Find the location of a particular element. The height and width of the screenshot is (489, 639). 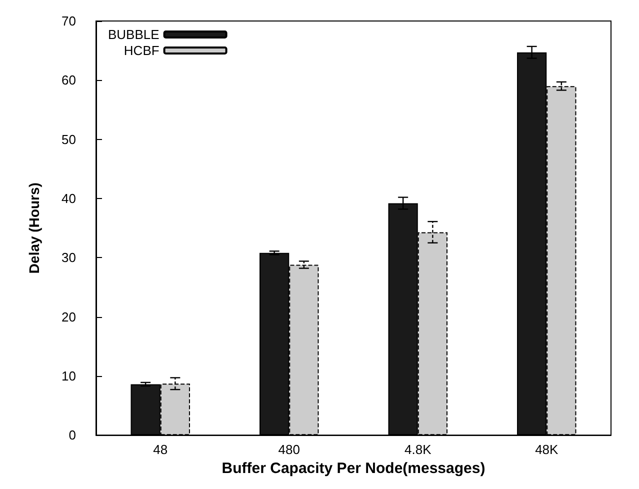

x-tick-label: 48K is located at coordinates (547, 450).